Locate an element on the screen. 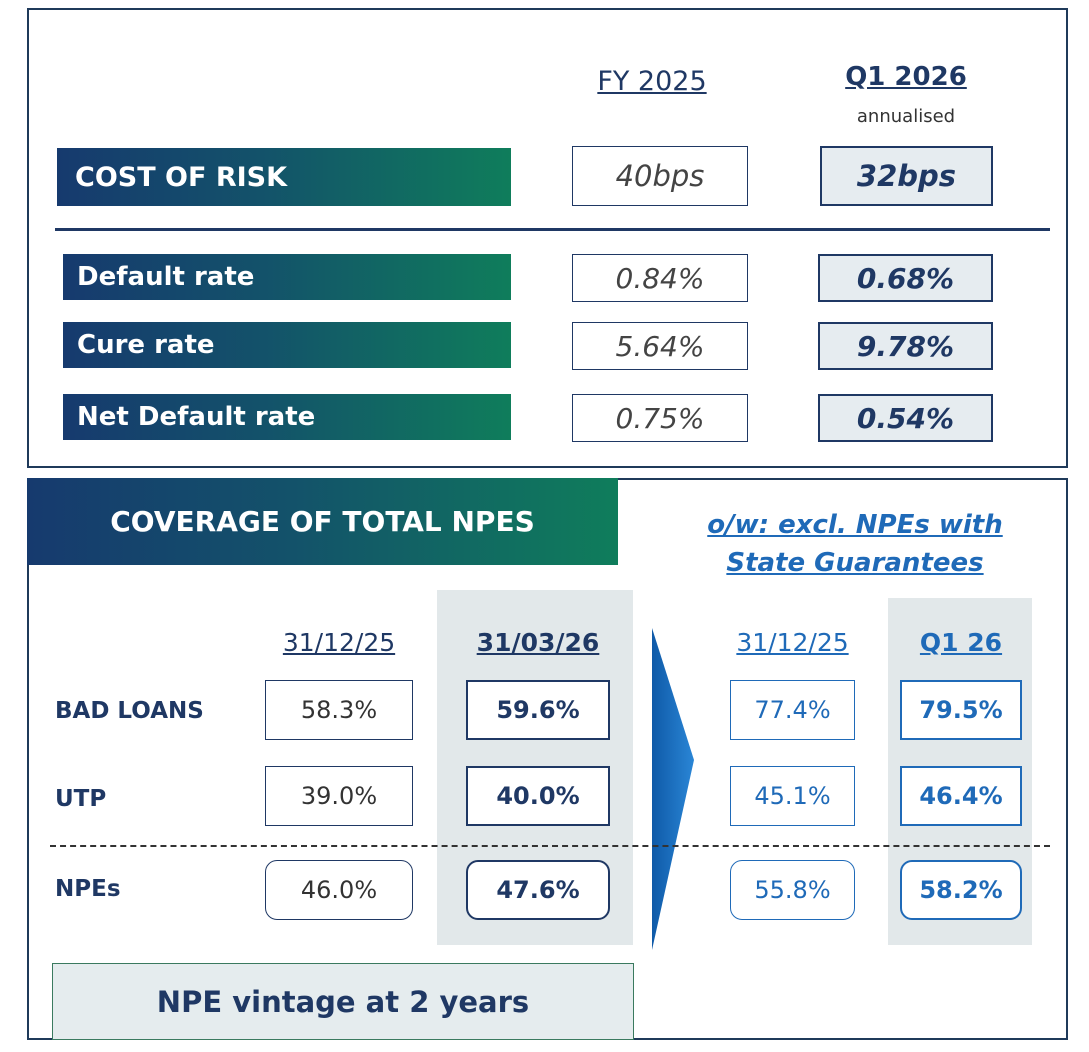 This screenshot has width=1089, height=1052. cor-fy: 40bps is located at coordinates (660, 176).